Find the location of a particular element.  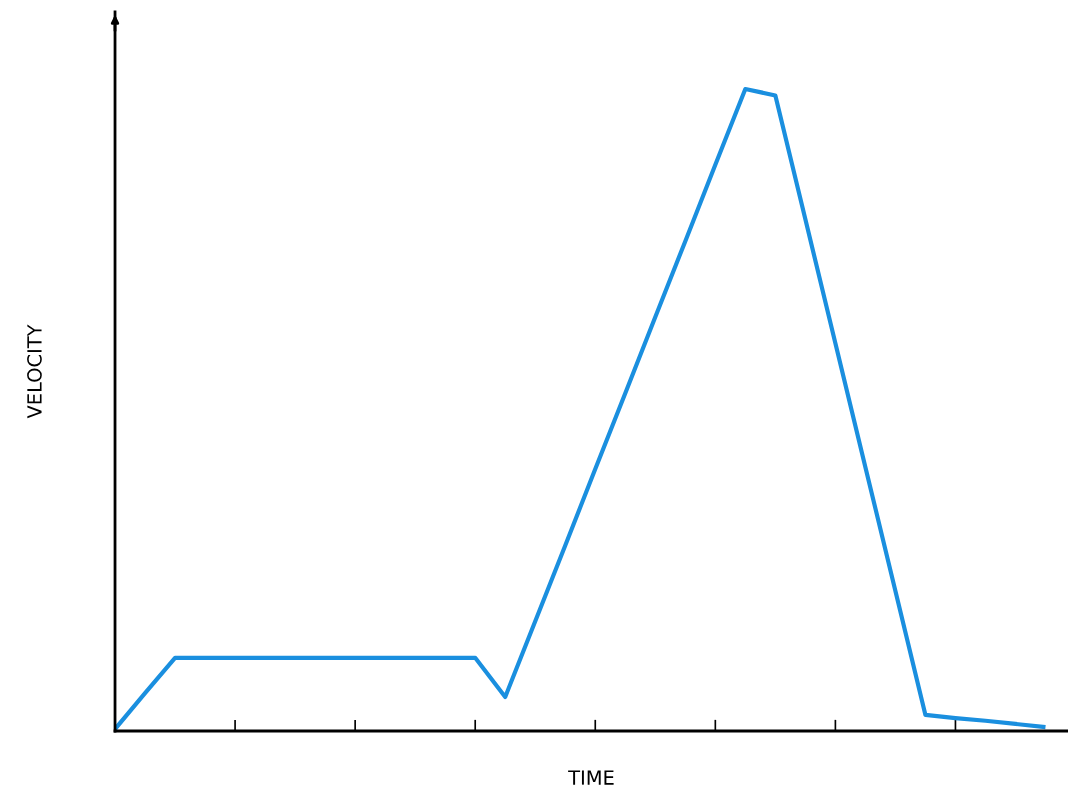

y-axis-title: VELOCITY is located at coordinates (34, 371).